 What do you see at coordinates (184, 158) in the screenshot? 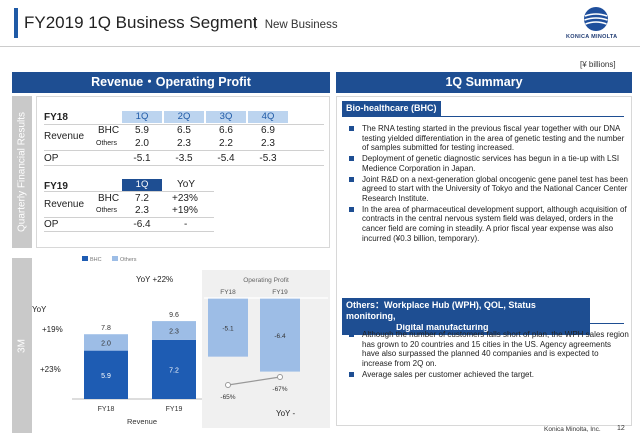
I see `fy18-op-q2: -3.5` at bounding box center [184, 158].